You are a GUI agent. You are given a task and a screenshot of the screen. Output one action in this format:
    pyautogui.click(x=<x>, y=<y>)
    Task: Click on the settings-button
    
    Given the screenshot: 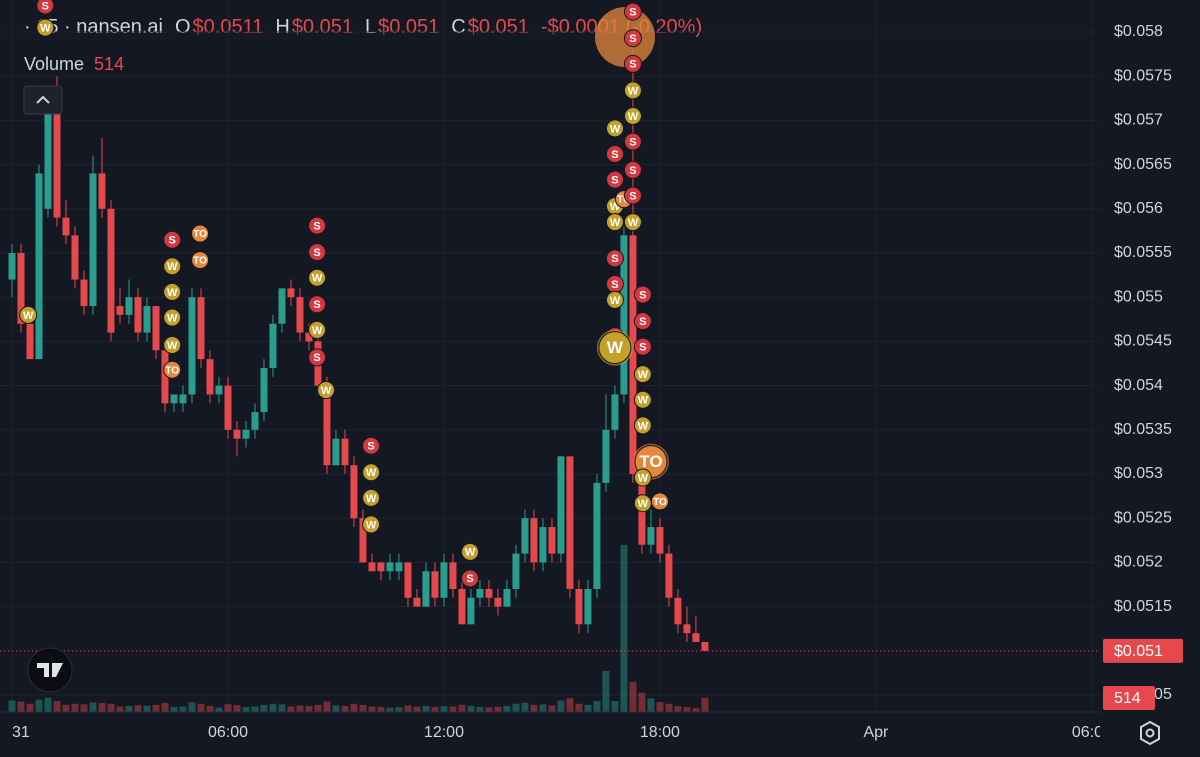 What is the action you would take?
    pyautogui.click(x=1150, y=733)
    